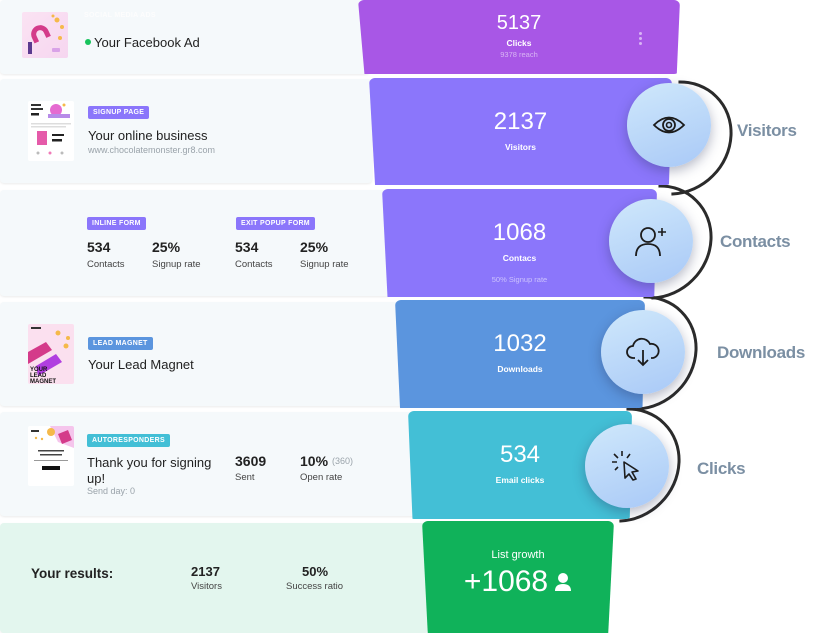 The image size is (820, 633). Describe the element at coordinates (520, 369) in the screenshot. I see `downloads-label: Downloads` at that location.